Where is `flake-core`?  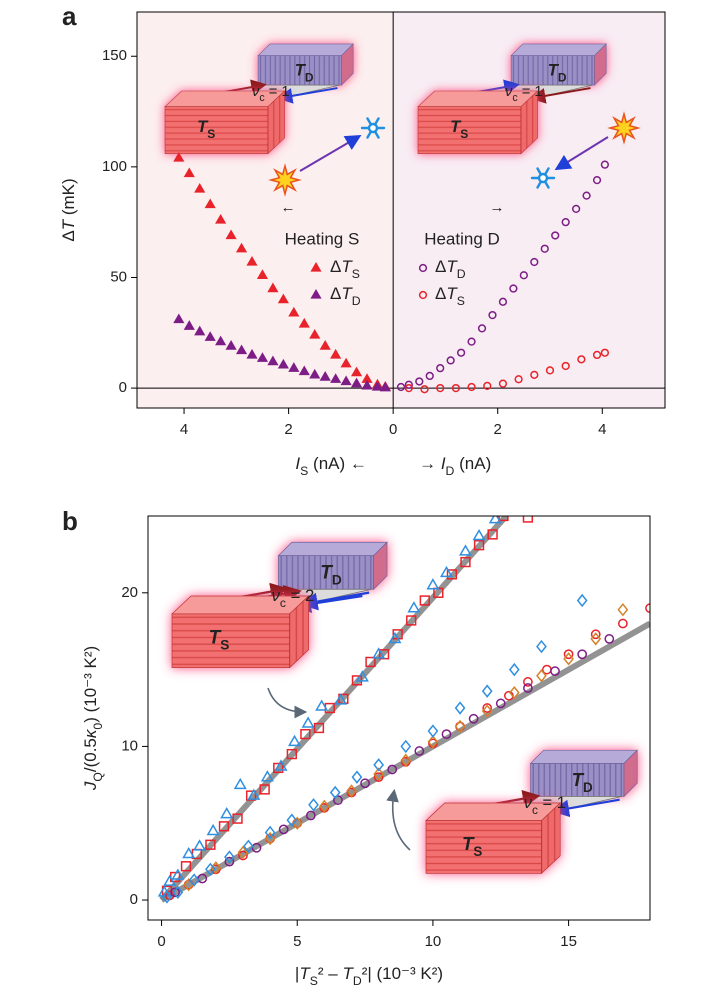
flake-core is located at coordinates (543, 178).